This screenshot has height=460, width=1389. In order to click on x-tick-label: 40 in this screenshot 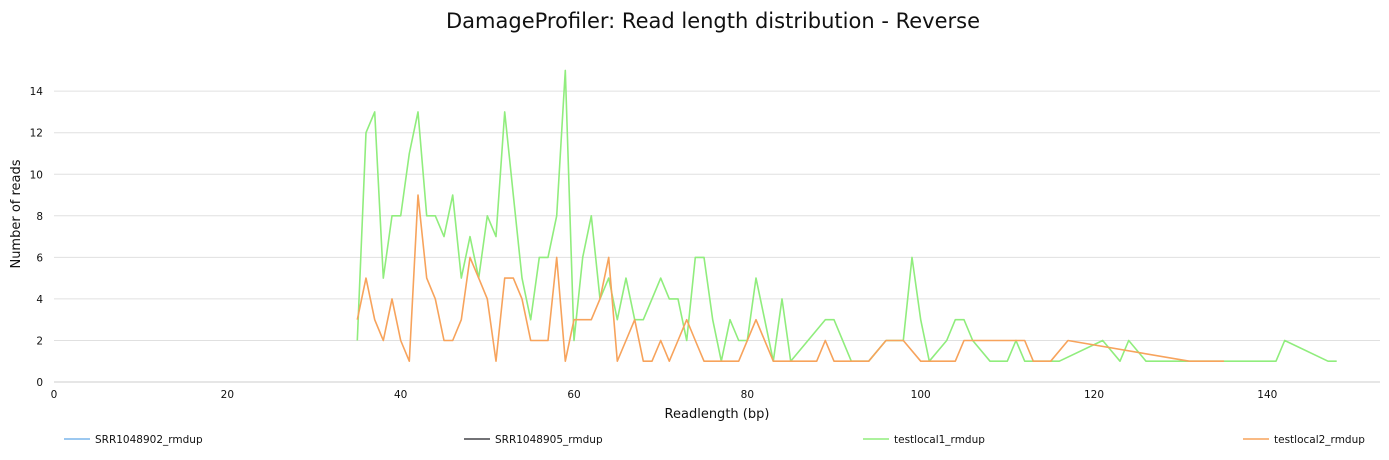, I will do `click(400, 395)`.